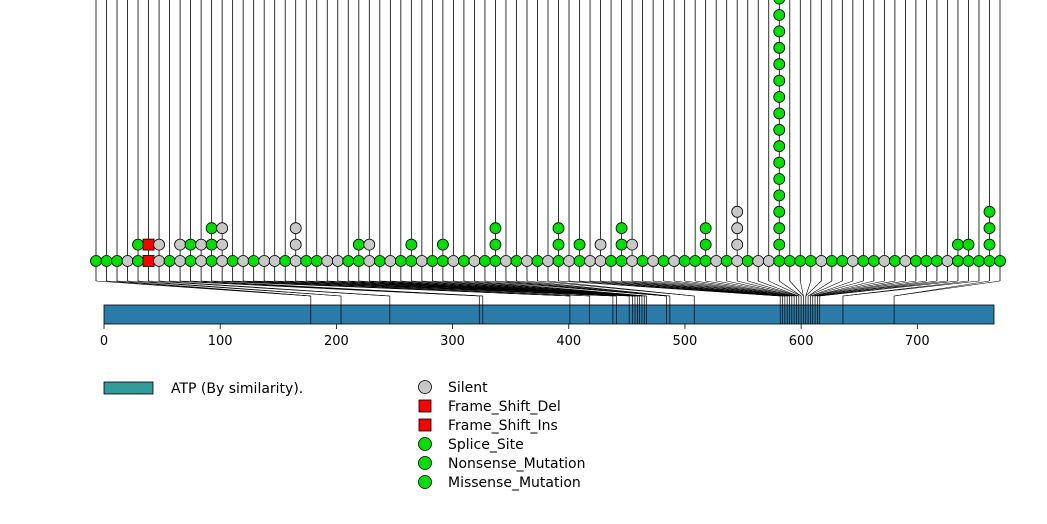 This screenshot has width=1047, height=524. I want to click on x-tick-label: 0, so click(104, 341).